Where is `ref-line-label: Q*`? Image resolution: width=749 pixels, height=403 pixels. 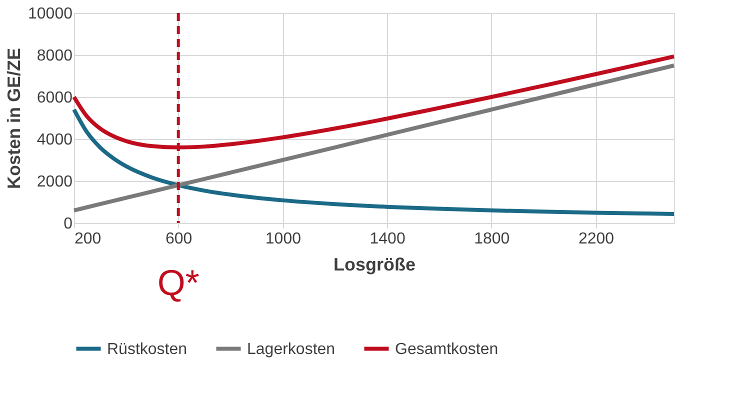 ref-line-label: Q* is located at coordinates (178, 282).